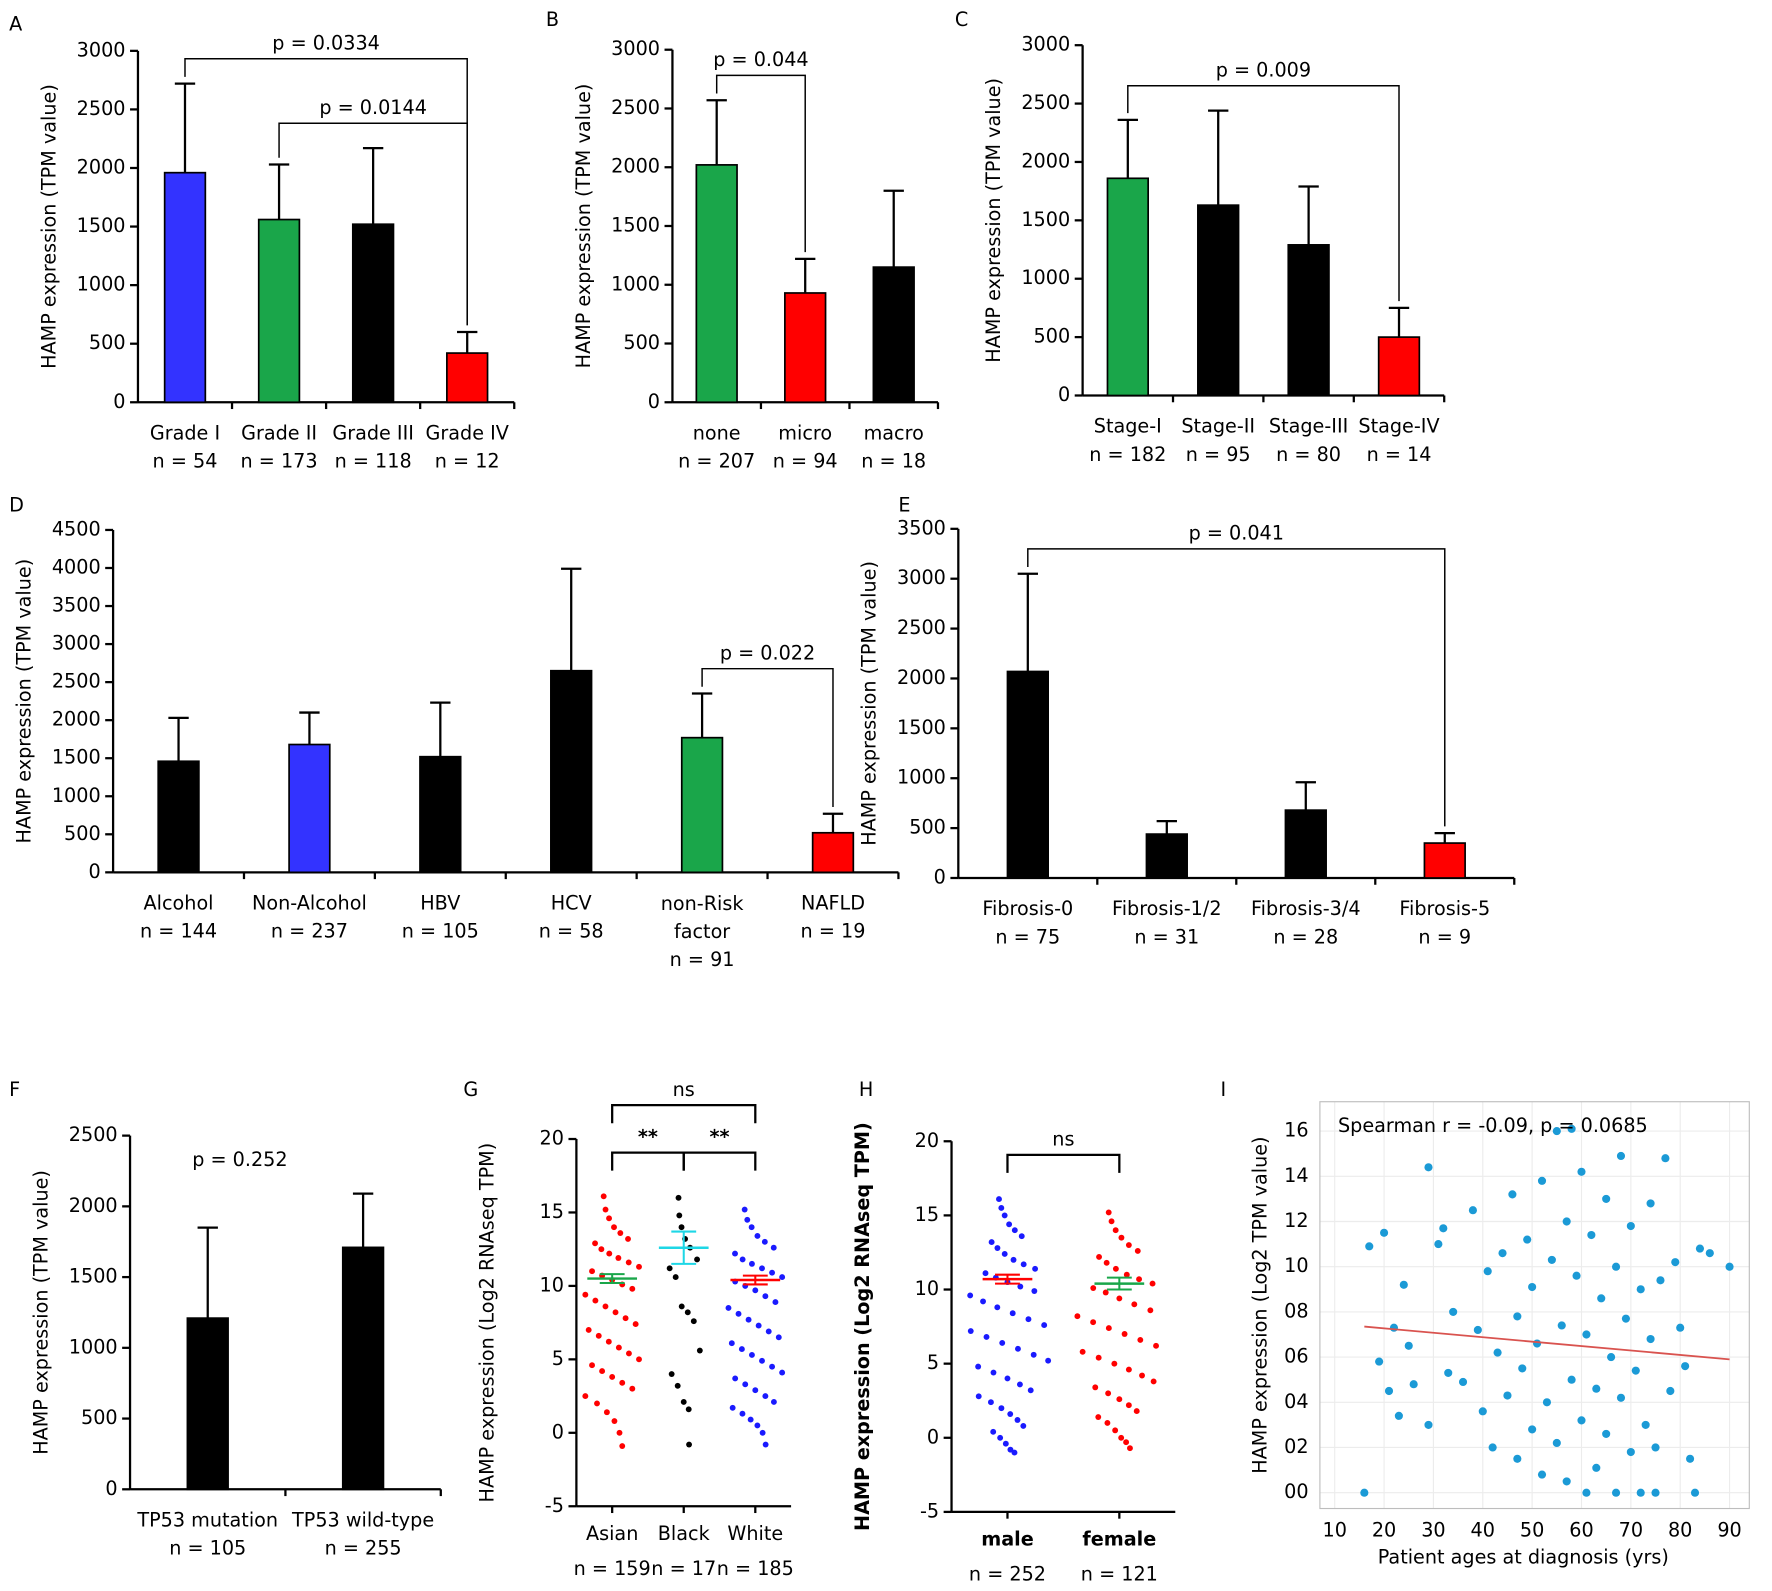  I want to click on y-tick-label: 1000, so click(921, 777).